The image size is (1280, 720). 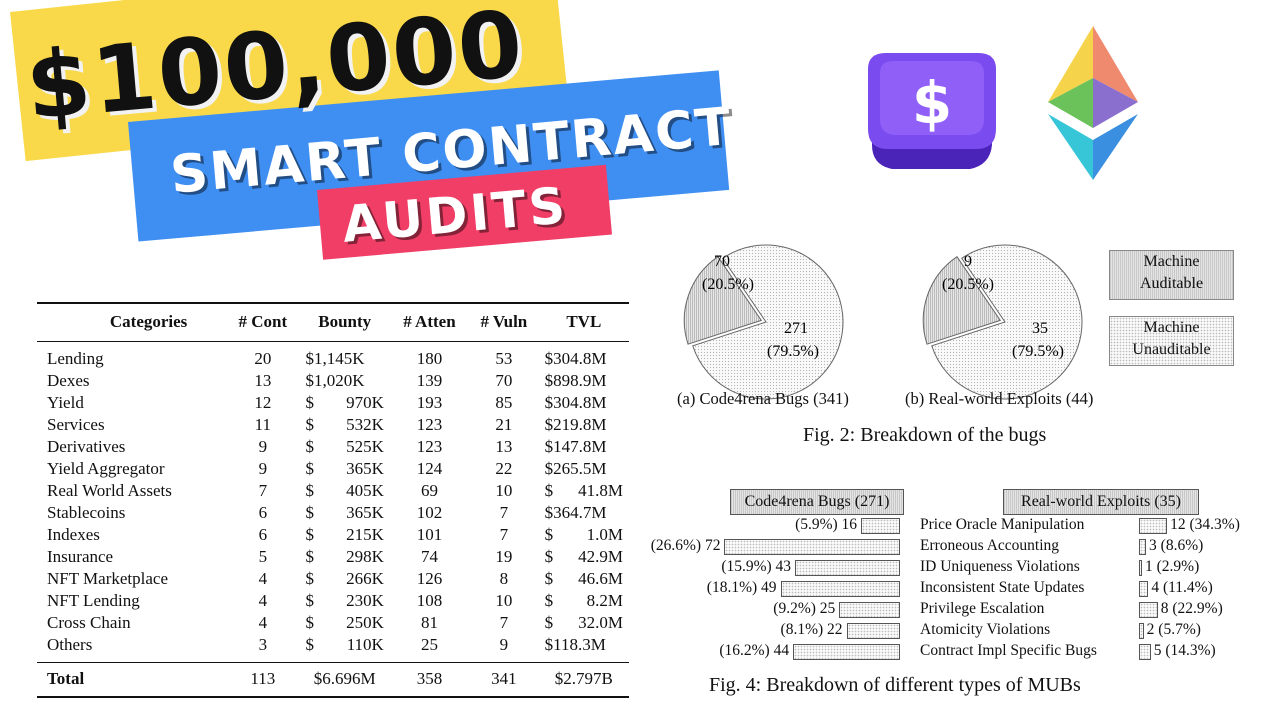 I want to click on fig4-left-label: (15.9%) 43, so click(x=756, y=566).